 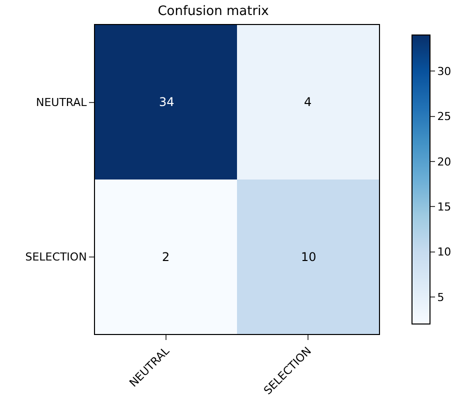 What do you see at coordinates (444, 161) in the screenshot?
I see `color-bar-label: 20` at bounding box center [444, 161].